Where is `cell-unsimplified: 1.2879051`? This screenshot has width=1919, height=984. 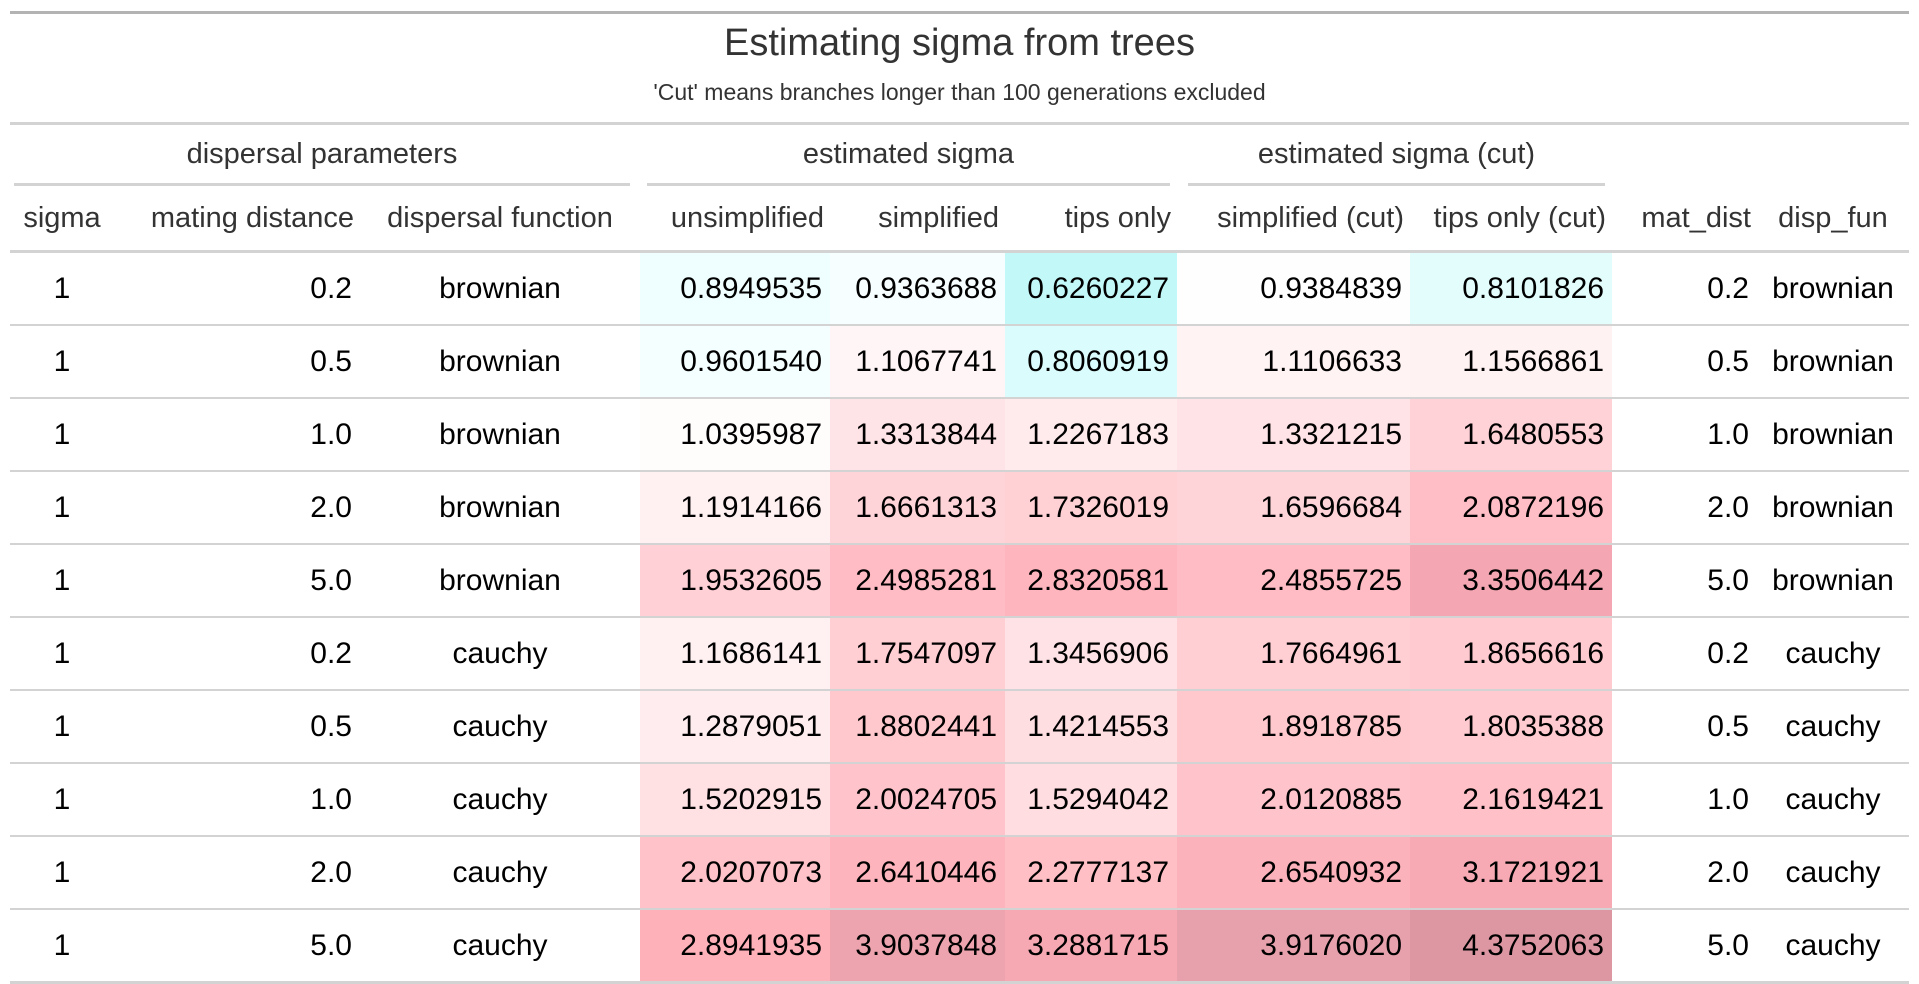 cell-unsimplified: 1.2879051 is located at coordinates (735, 727).